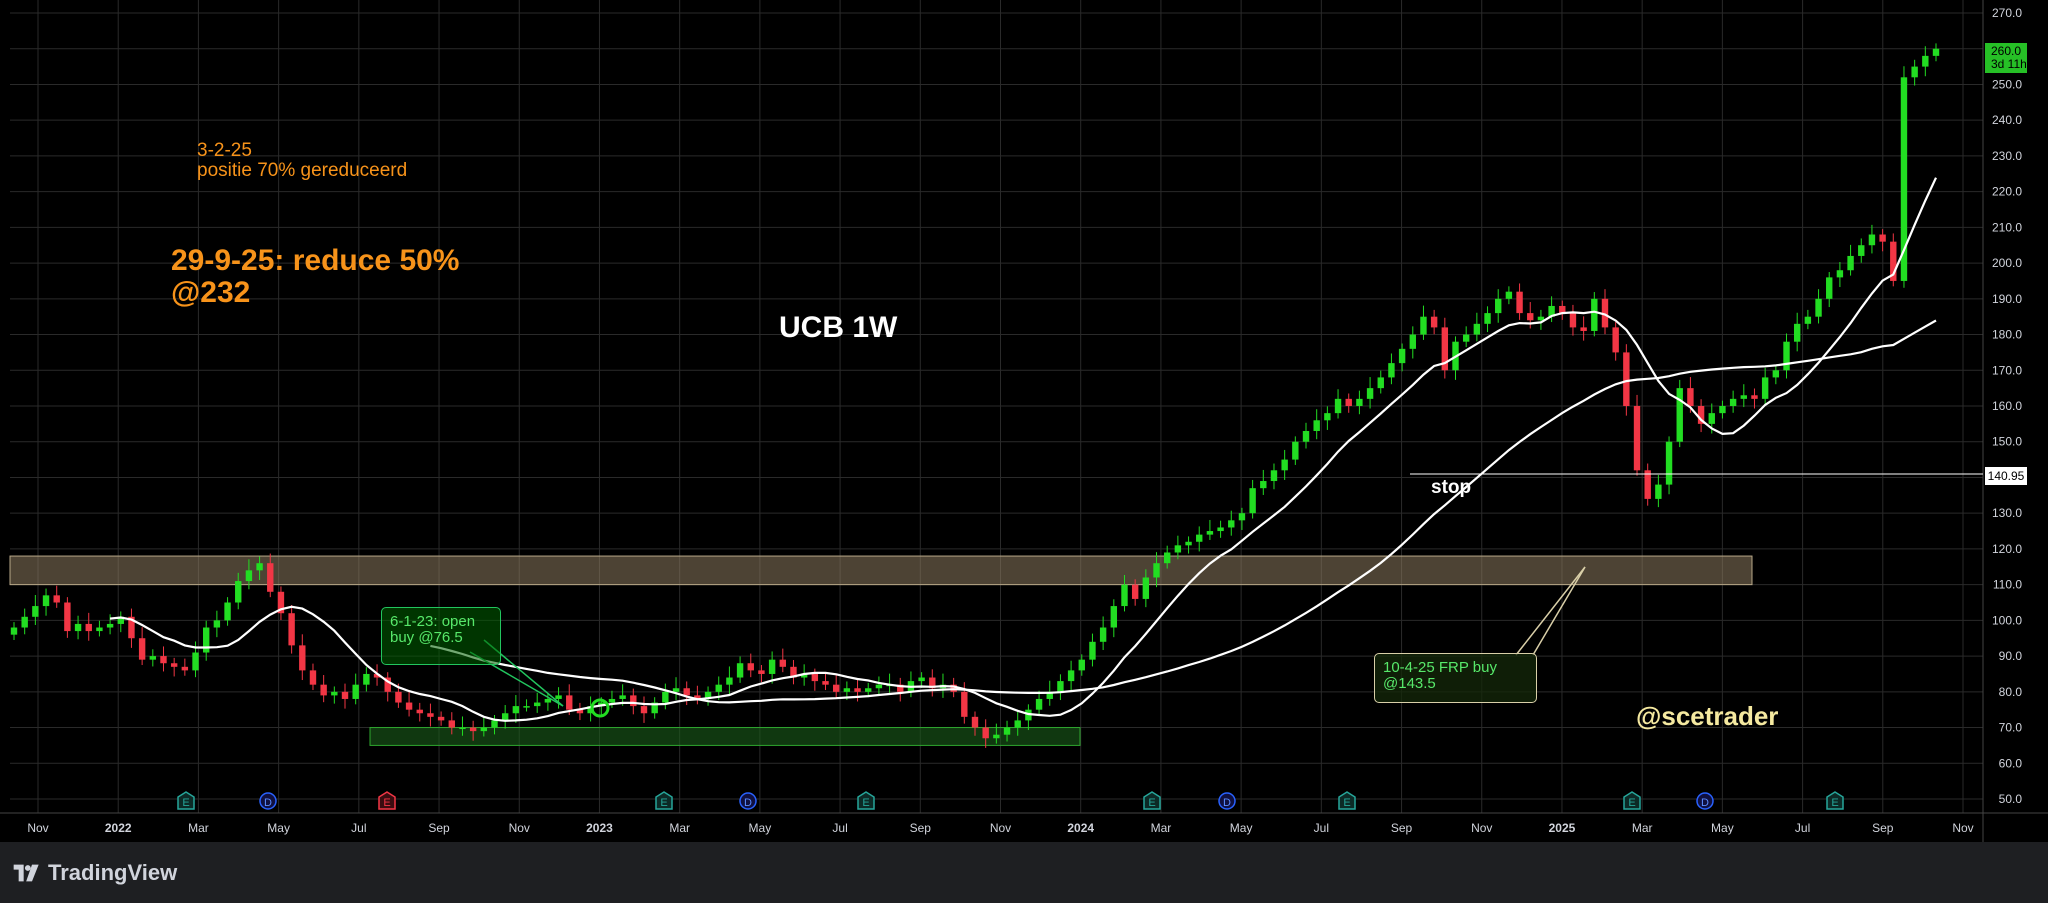 Image resolution: width=2048 pixels, height=903 pixels. What do you see at coordinates (2011, 728) in the screenshot?
I see `y-tick-label: 70.0` at bounding box center [2011, 728].